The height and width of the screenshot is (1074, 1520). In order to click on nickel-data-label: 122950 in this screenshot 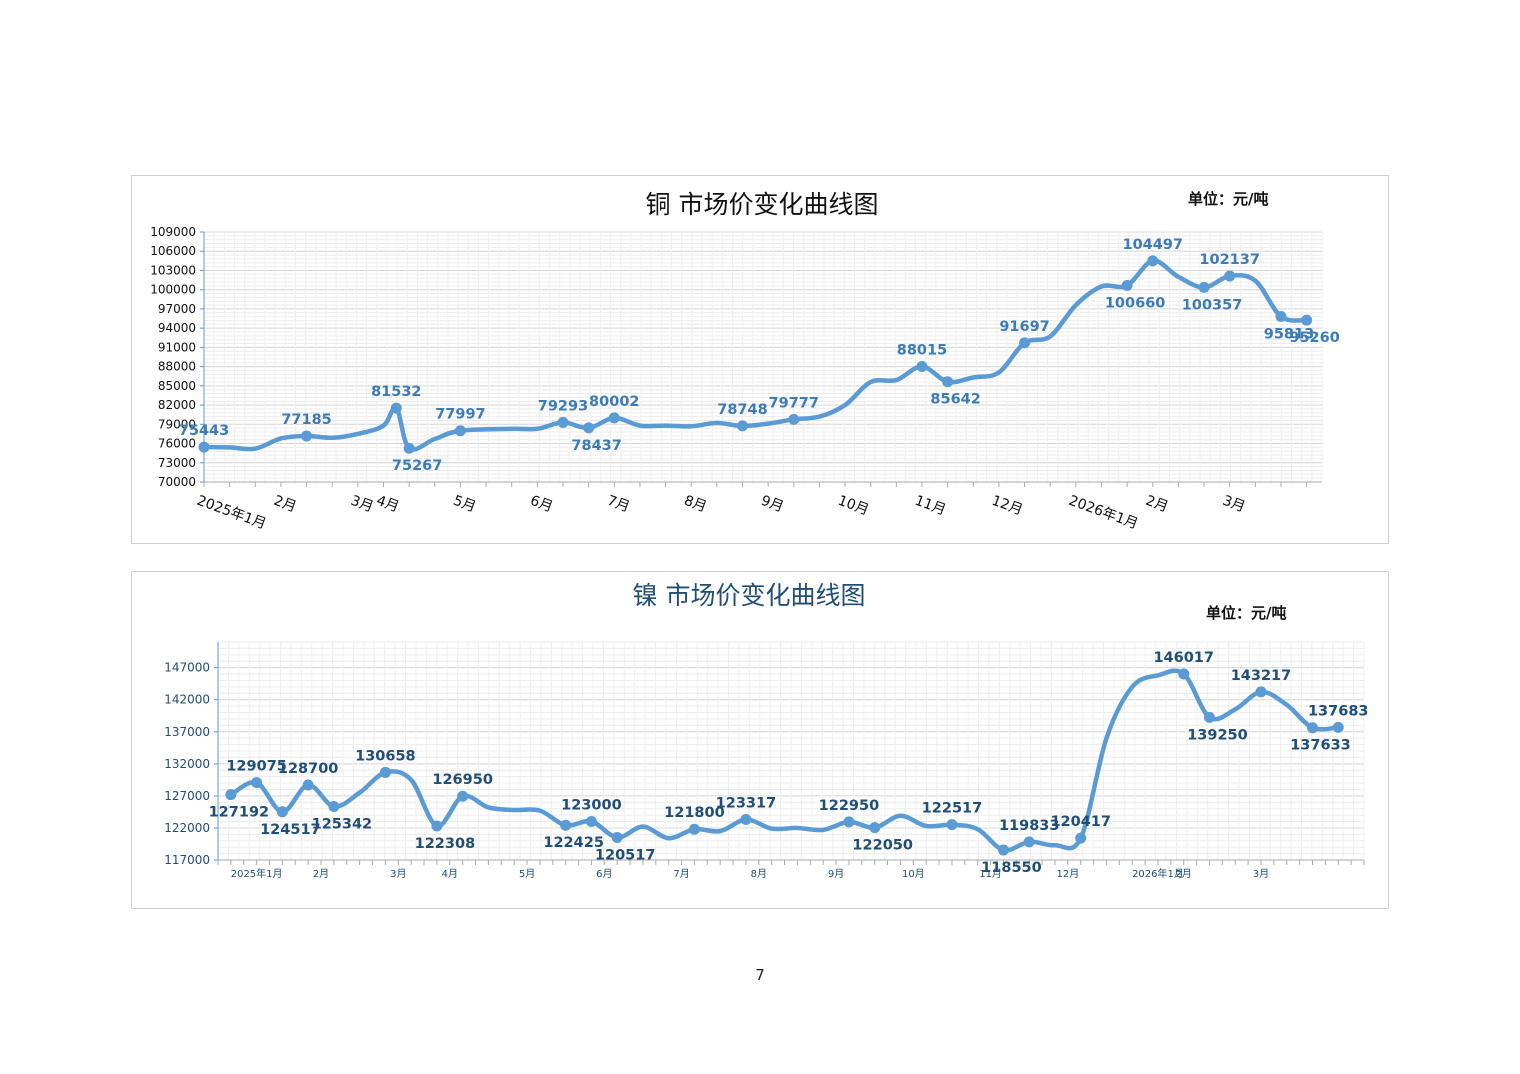, I will do `click(849, 806)`.